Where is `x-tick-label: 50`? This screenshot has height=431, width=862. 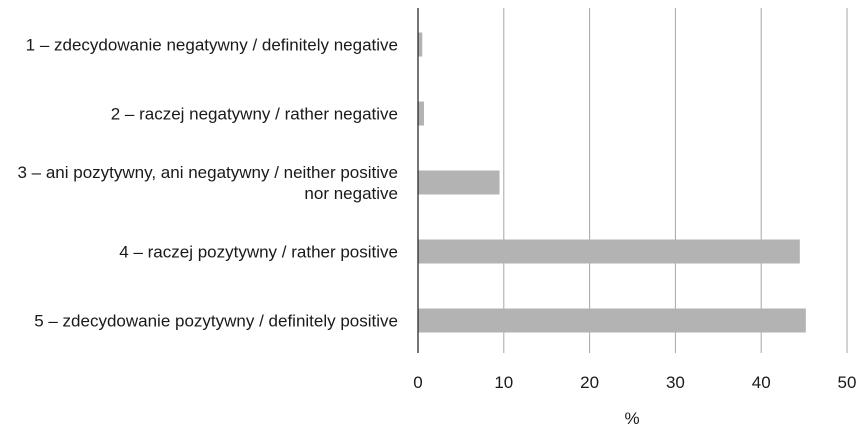
x-tick-label: 50 is located at coordinates (847, 382).